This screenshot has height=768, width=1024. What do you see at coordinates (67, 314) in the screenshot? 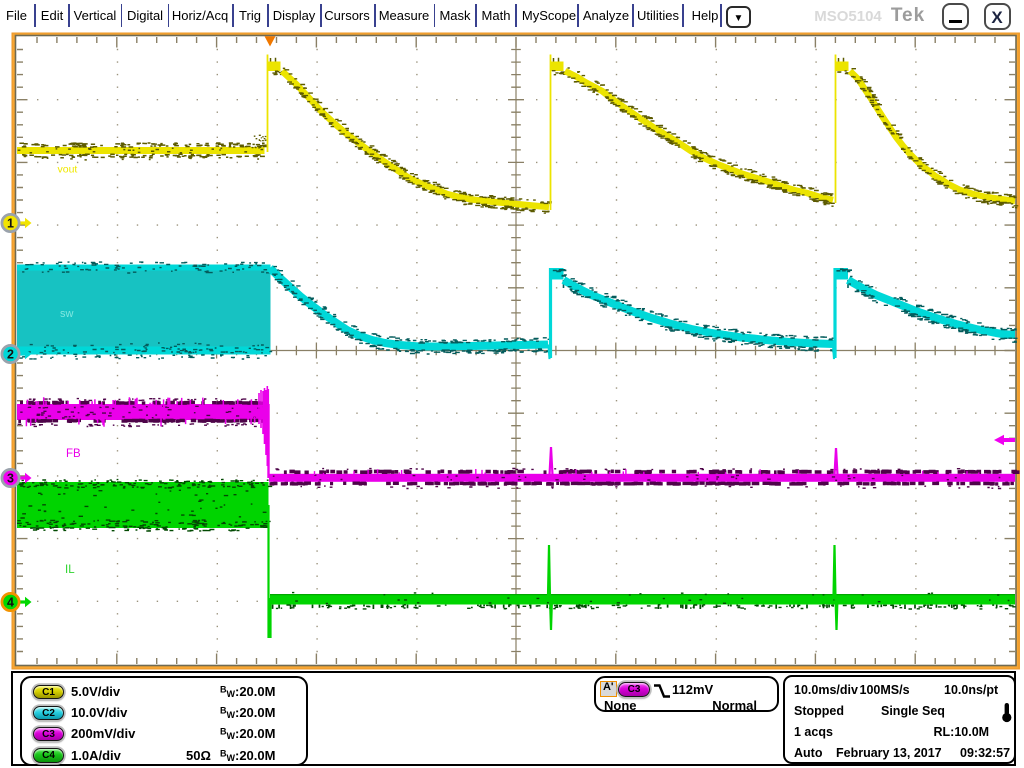
I see `svg-text: sw` at bounding box center [67, 314].